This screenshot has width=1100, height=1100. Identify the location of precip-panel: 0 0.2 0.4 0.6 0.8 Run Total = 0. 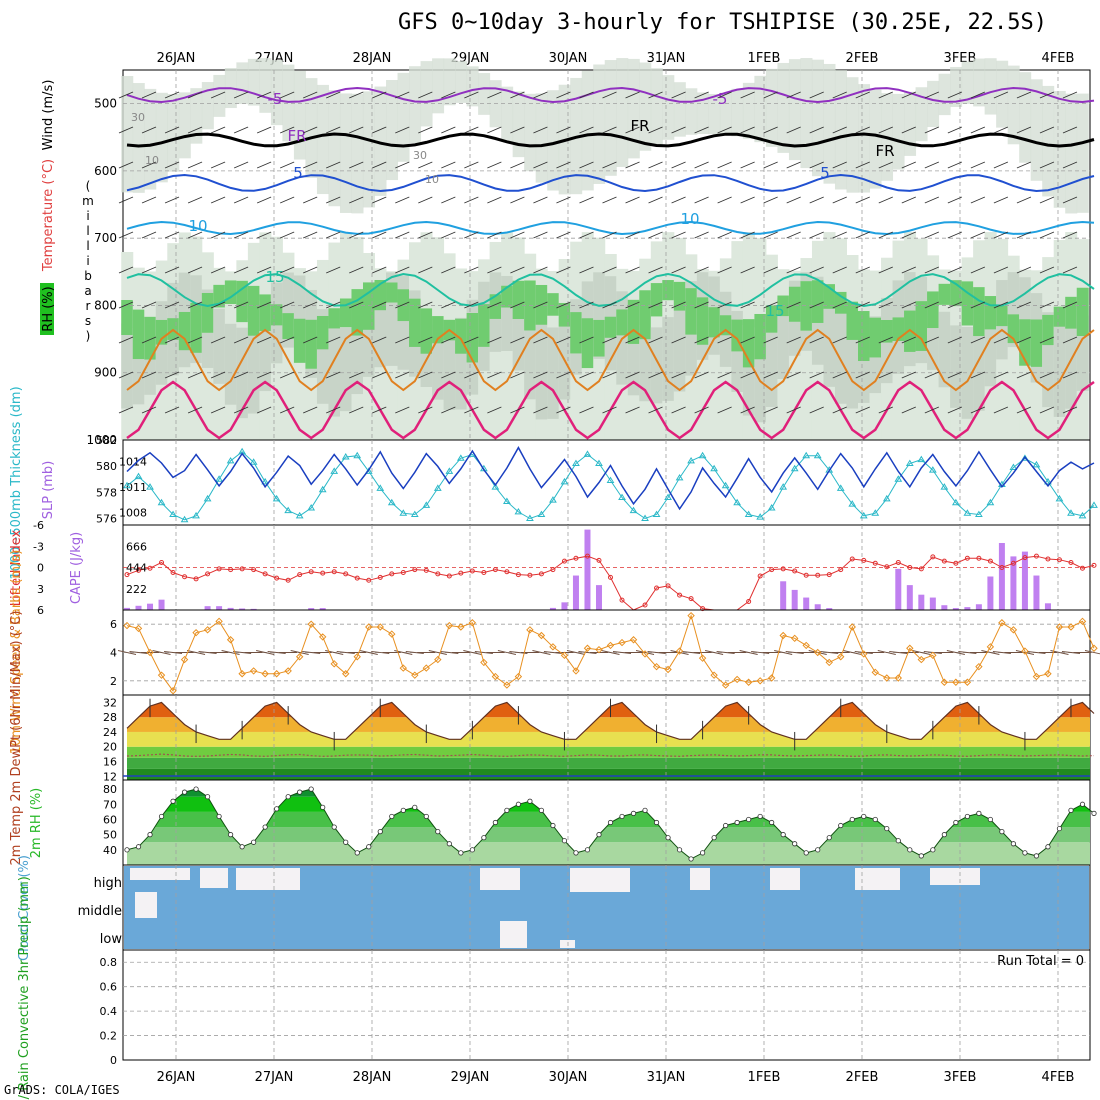
(595, 1008).